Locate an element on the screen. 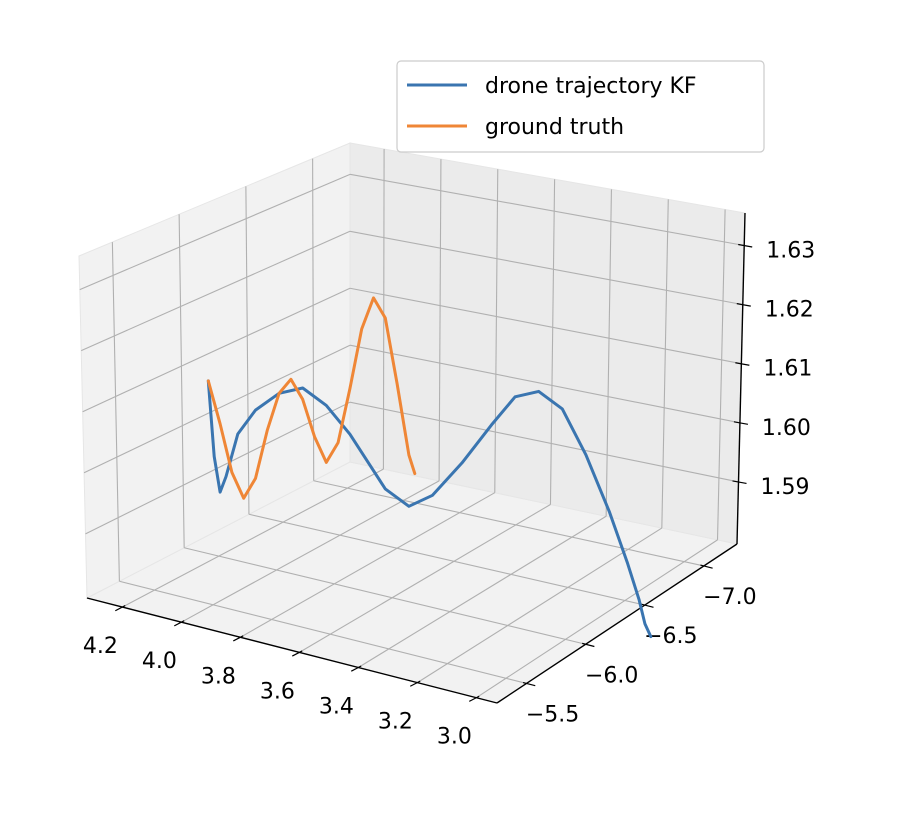 The image size is (904, 820). z-tick-label: 1.62 is located at coordinates (789, 310).